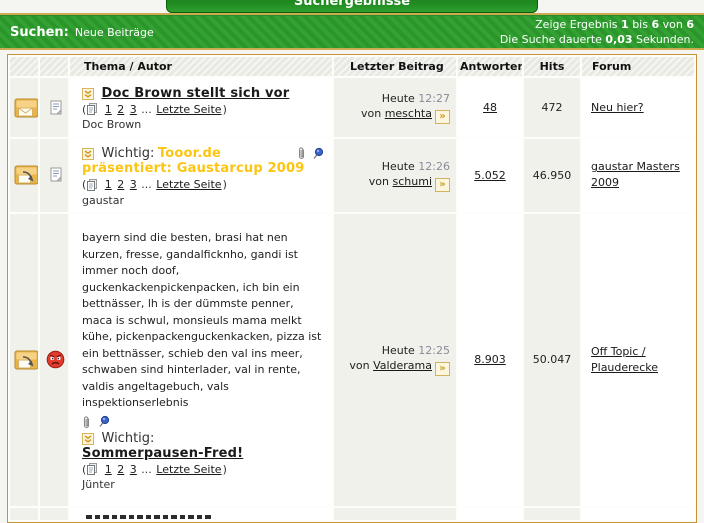 The width and height of the screenshot is (704, 523). Describe the element at coordinates (412, 181) in the screenshot. I see `last-post-user-link: schumi` at that location.